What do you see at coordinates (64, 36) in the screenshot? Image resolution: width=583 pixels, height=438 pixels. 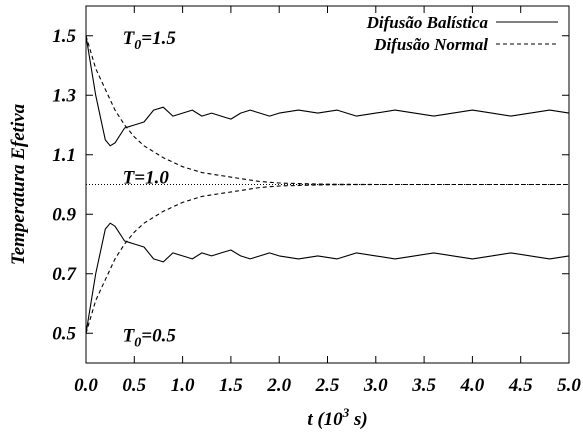 I see `y-tick-label: 1.5` at bounding box center [64, 36].